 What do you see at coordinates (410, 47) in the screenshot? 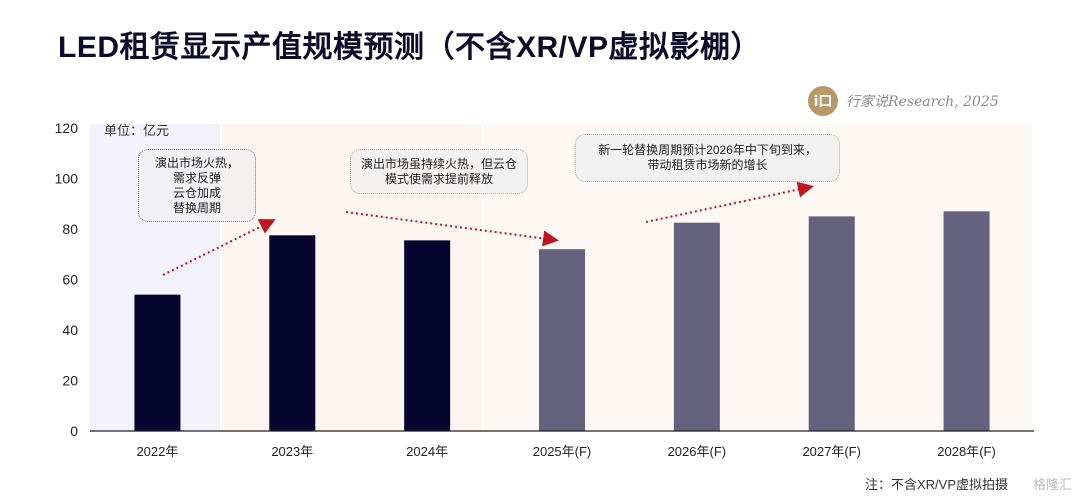
I see `page-title: LED租赁显示产值规模预测（不含XR/VP虚拟影棚）` at bounding box center [410, 47].